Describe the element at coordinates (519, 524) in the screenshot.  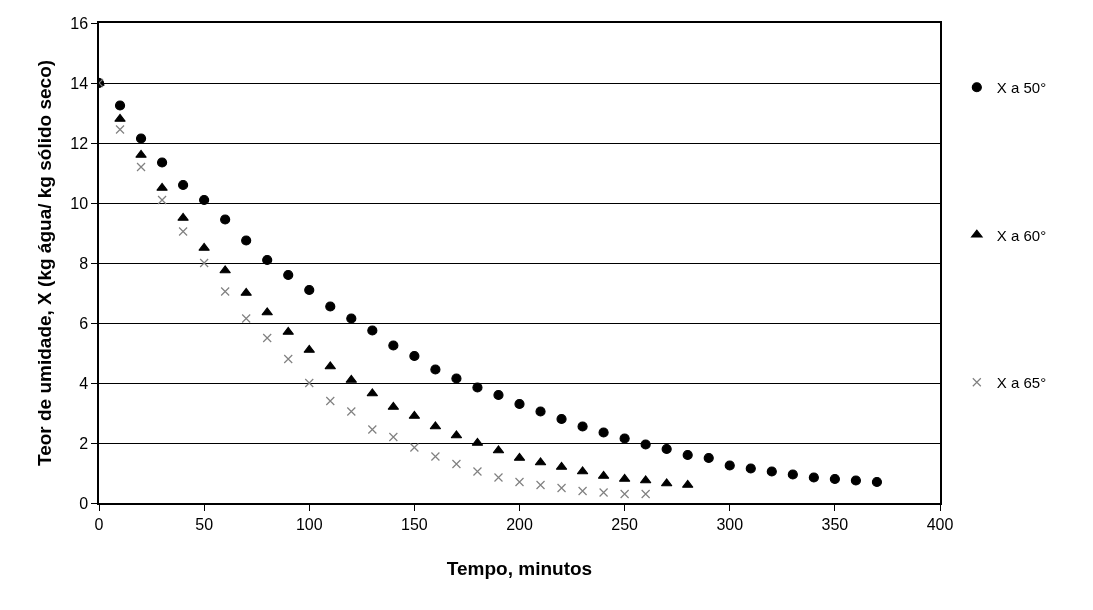
I see `x-tick-label: 200` at that location.